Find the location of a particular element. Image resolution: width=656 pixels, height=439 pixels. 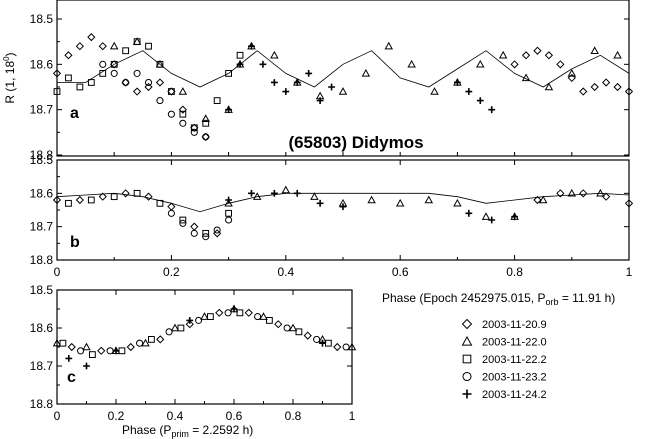

y-tick-label: 18.7 is located at coordinates (42, 110).